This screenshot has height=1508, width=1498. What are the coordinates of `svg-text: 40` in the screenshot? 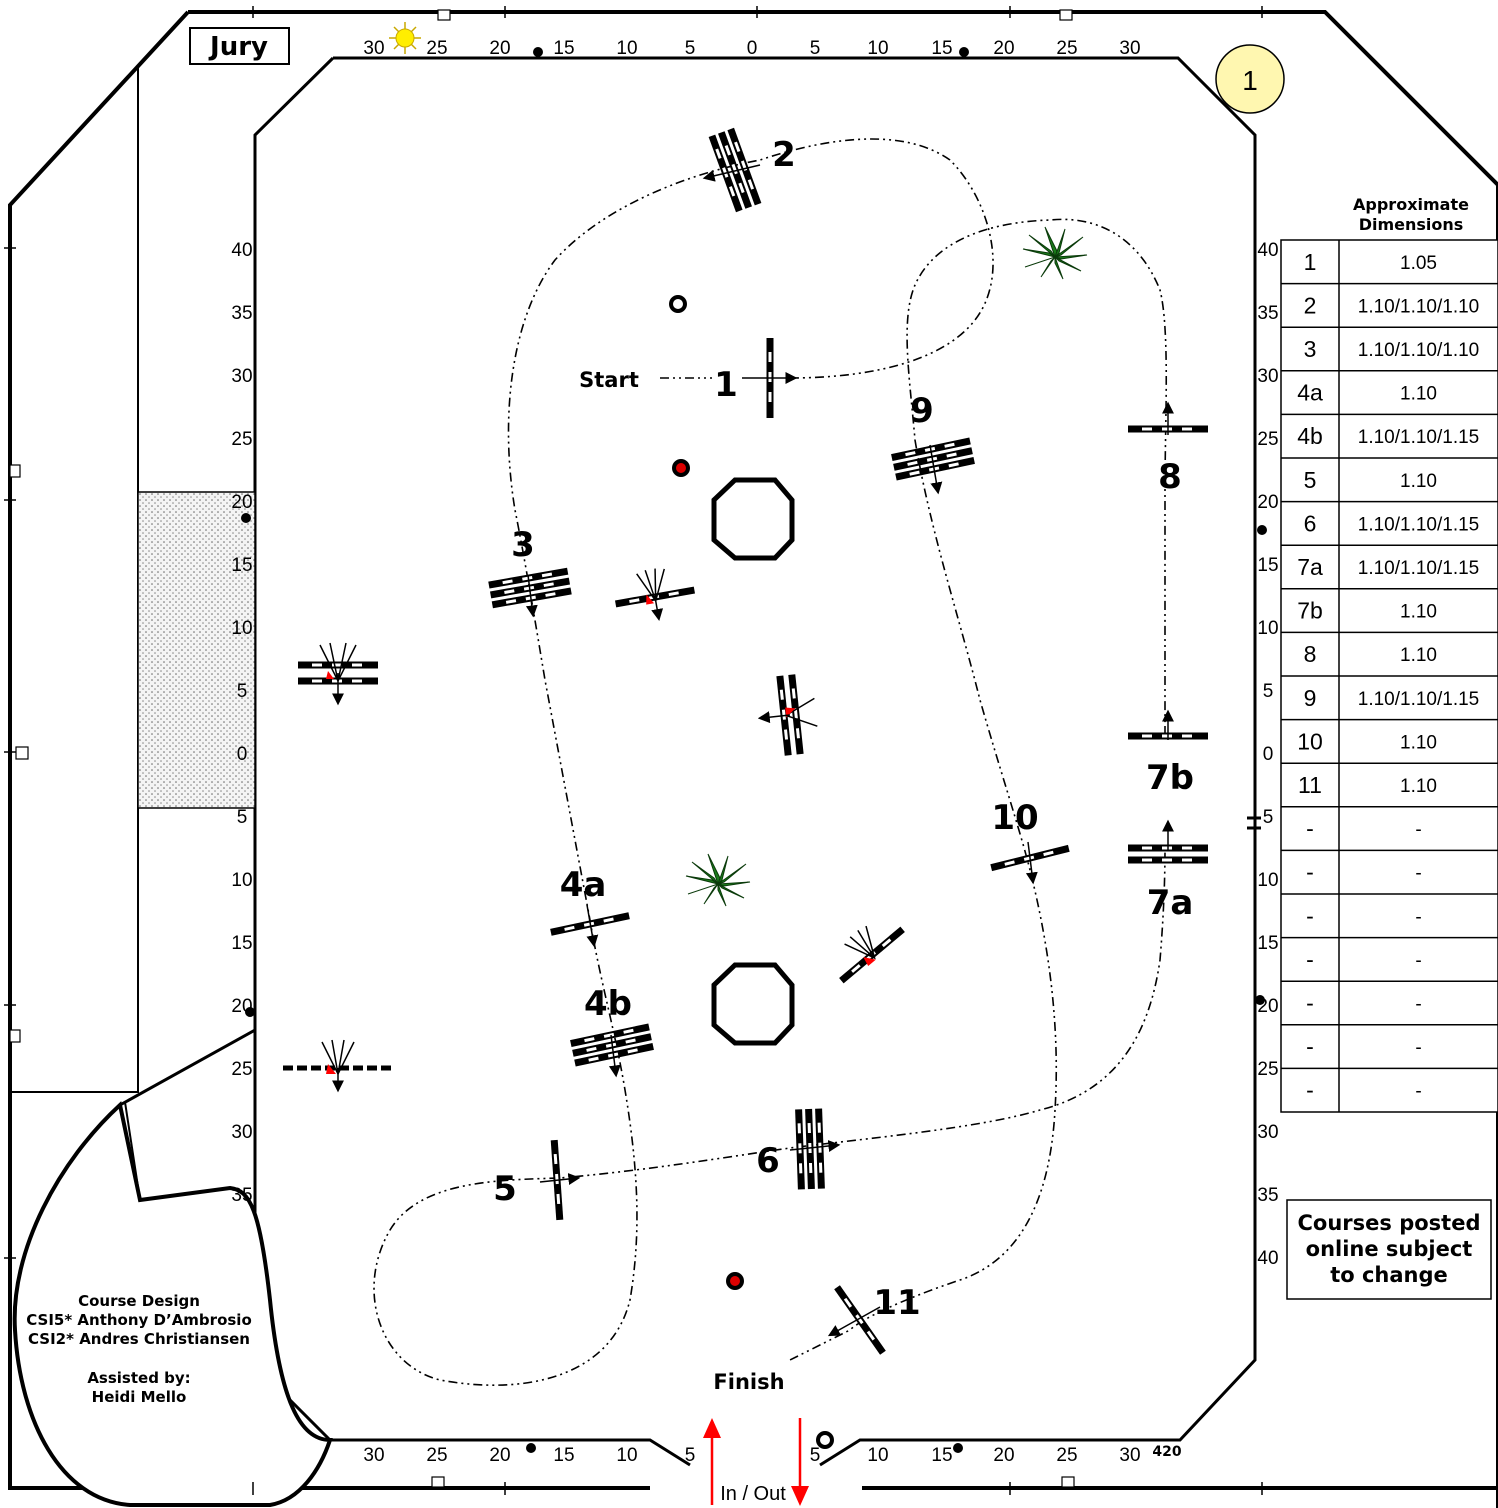 It's located at (1267, 250).